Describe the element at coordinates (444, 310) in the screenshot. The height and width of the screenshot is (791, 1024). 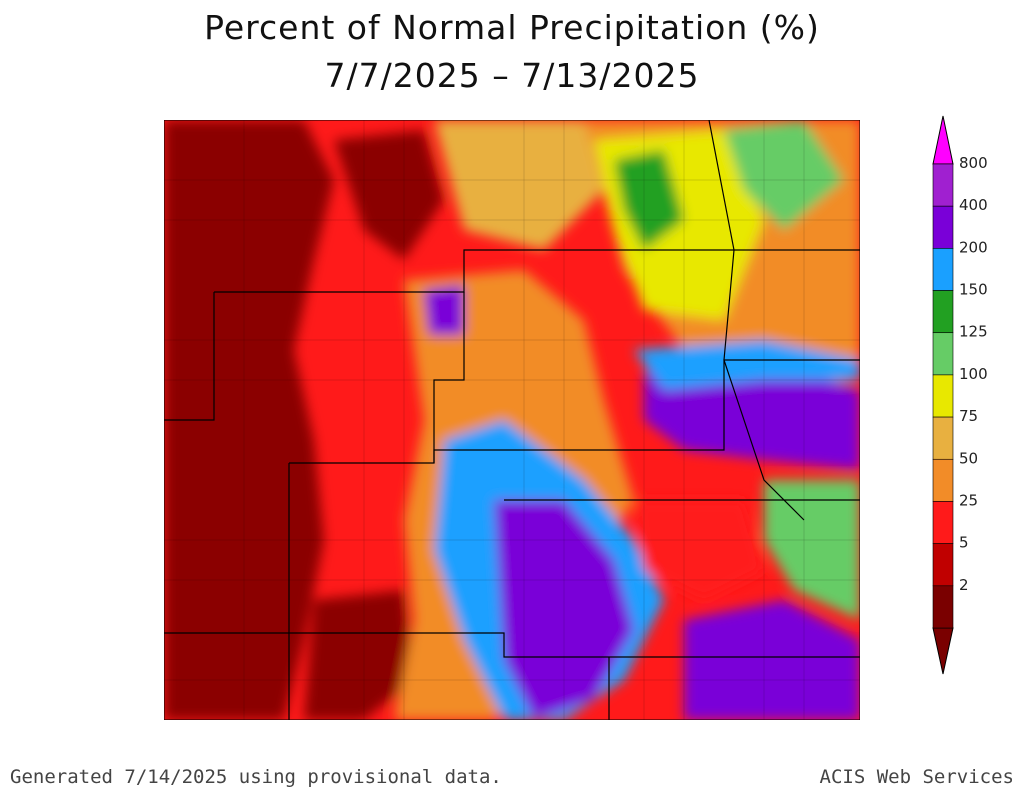
I see `region-purple-nw-spot` at that location.